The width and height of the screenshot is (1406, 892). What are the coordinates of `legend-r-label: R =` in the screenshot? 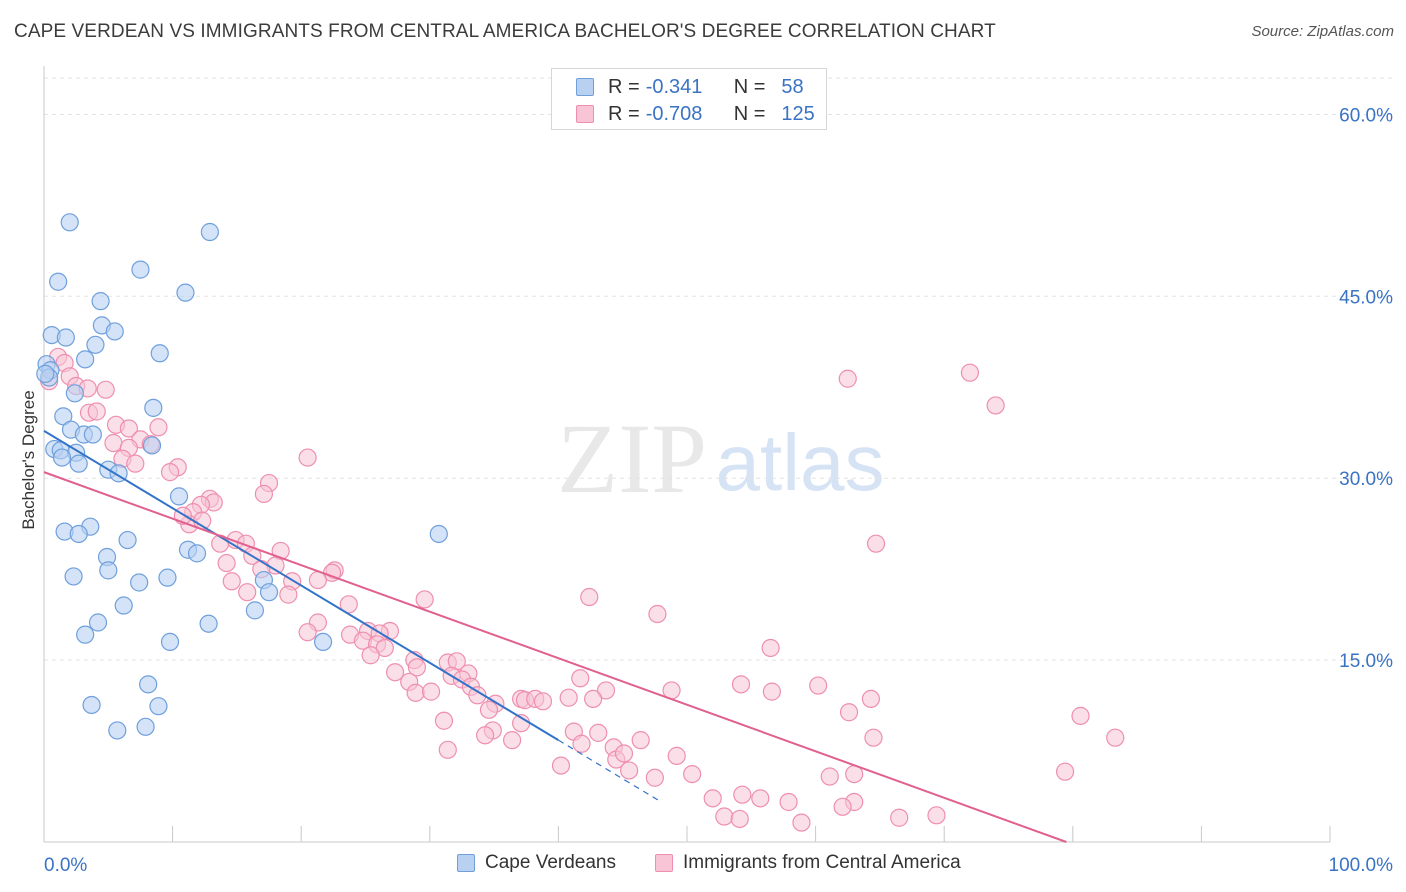 It's located at (624, 86).